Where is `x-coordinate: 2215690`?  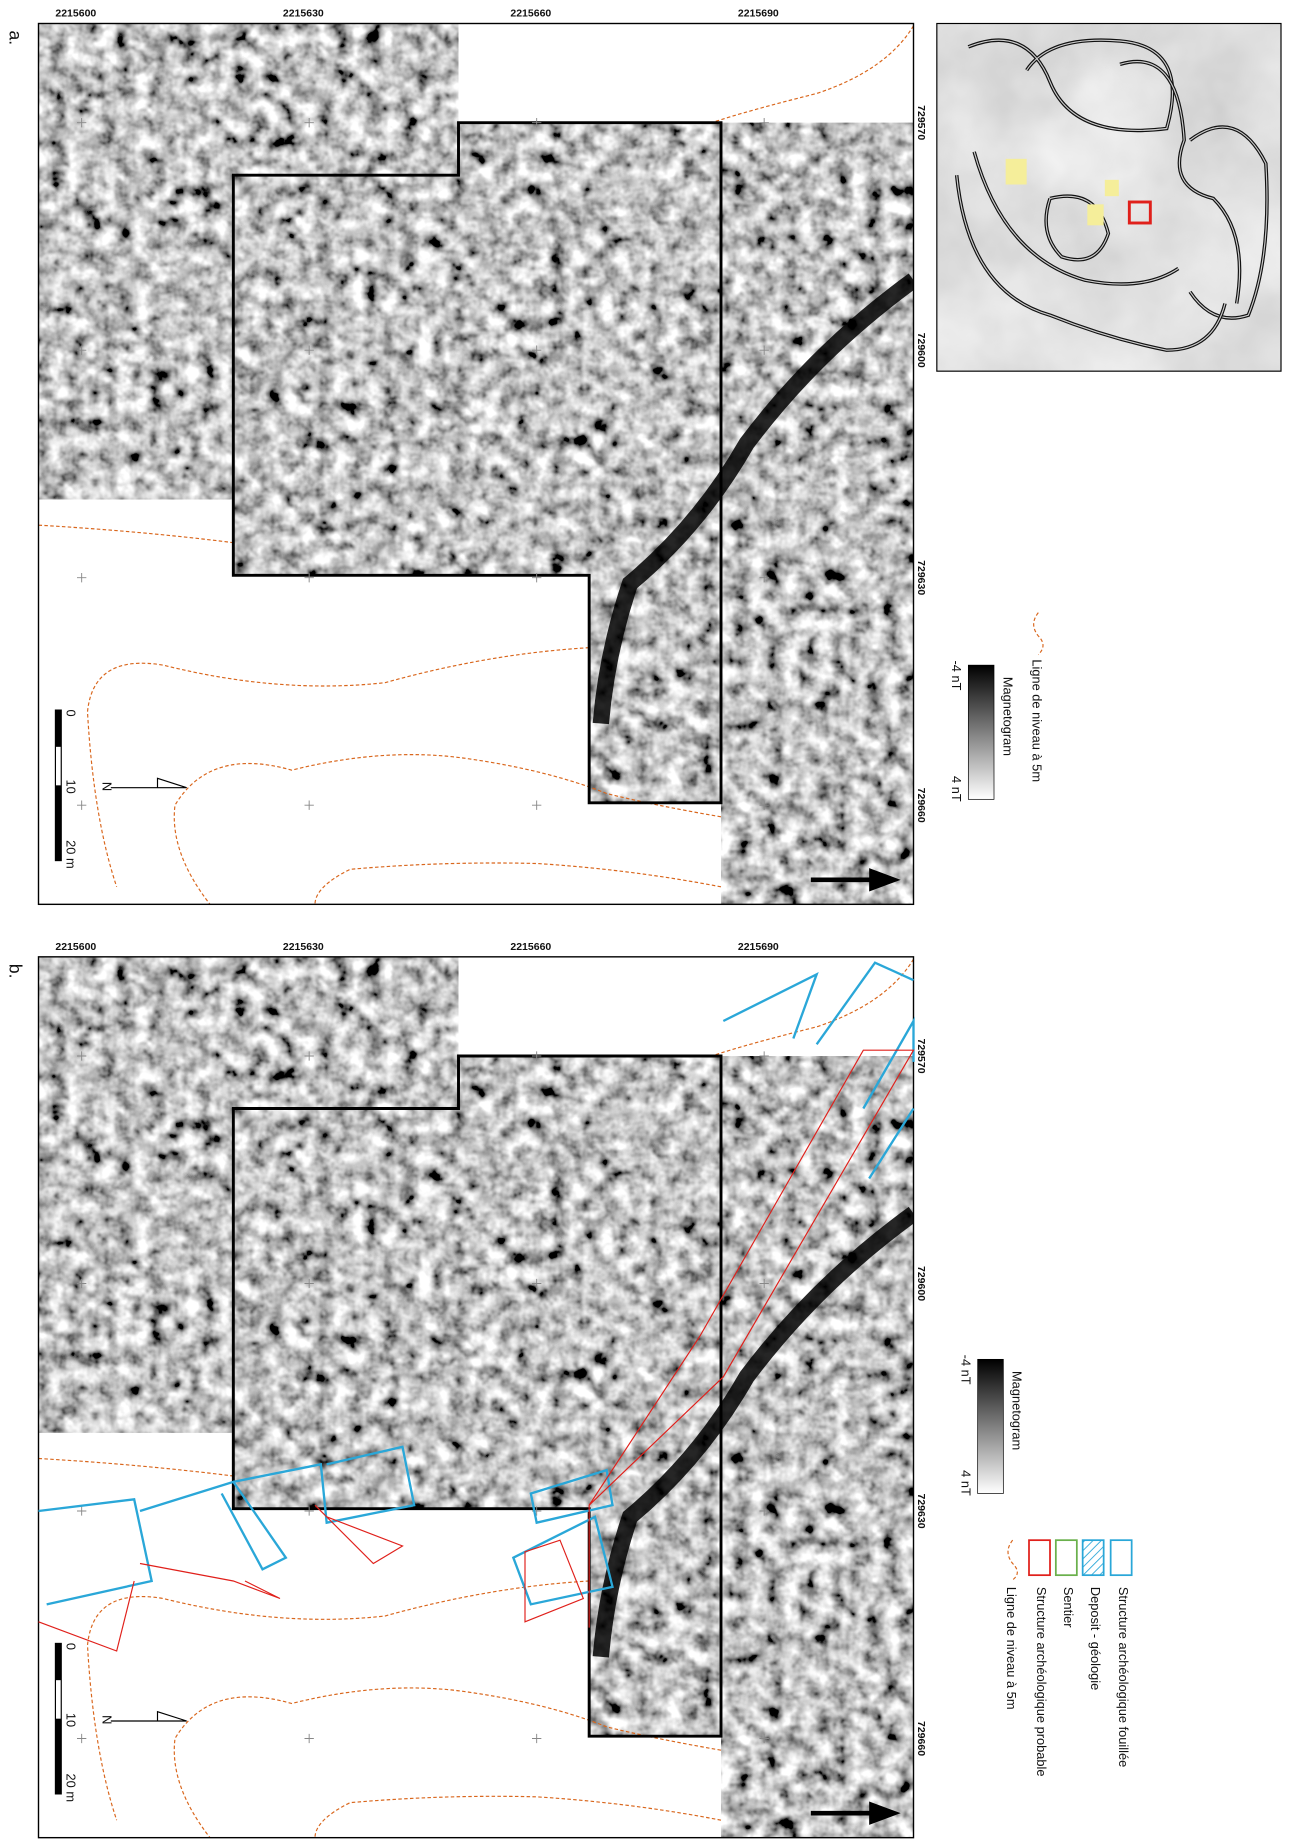 x-coordinate: 2215690 is located at coordinates (758, 13).